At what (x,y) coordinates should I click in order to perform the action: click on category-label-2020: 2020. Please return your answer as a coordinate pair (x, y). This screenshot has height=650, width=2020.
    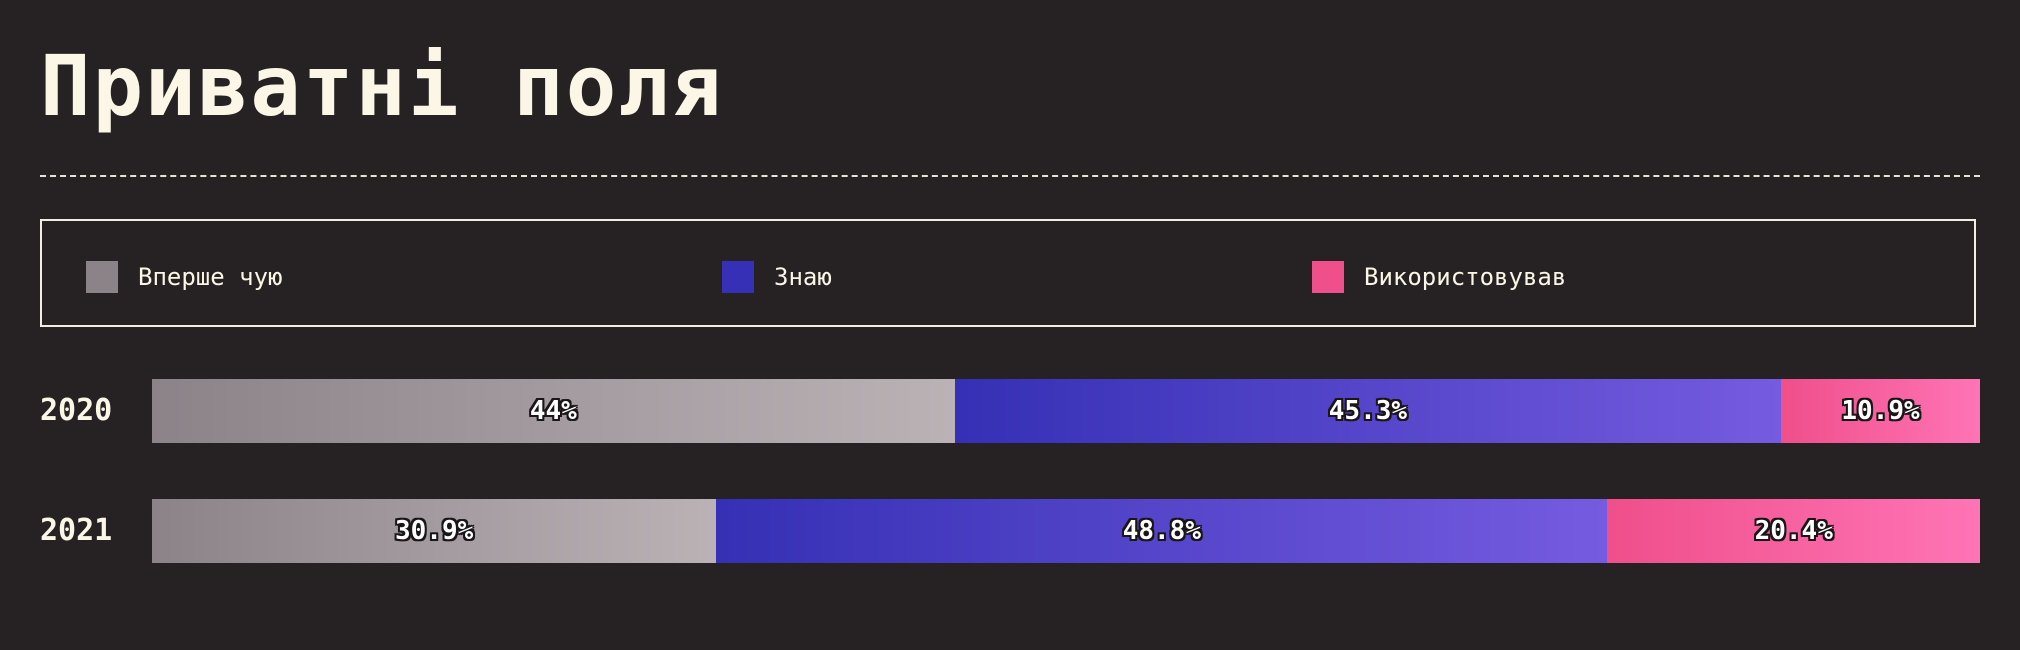
    Looking at the image, I should click on (76, 410).